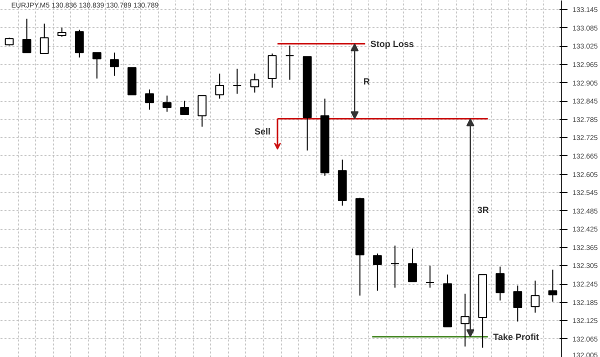  What do you see at coordinates (366, 81) in the screenshot?
I see `annotation: R` at bounding box center [366, 81].